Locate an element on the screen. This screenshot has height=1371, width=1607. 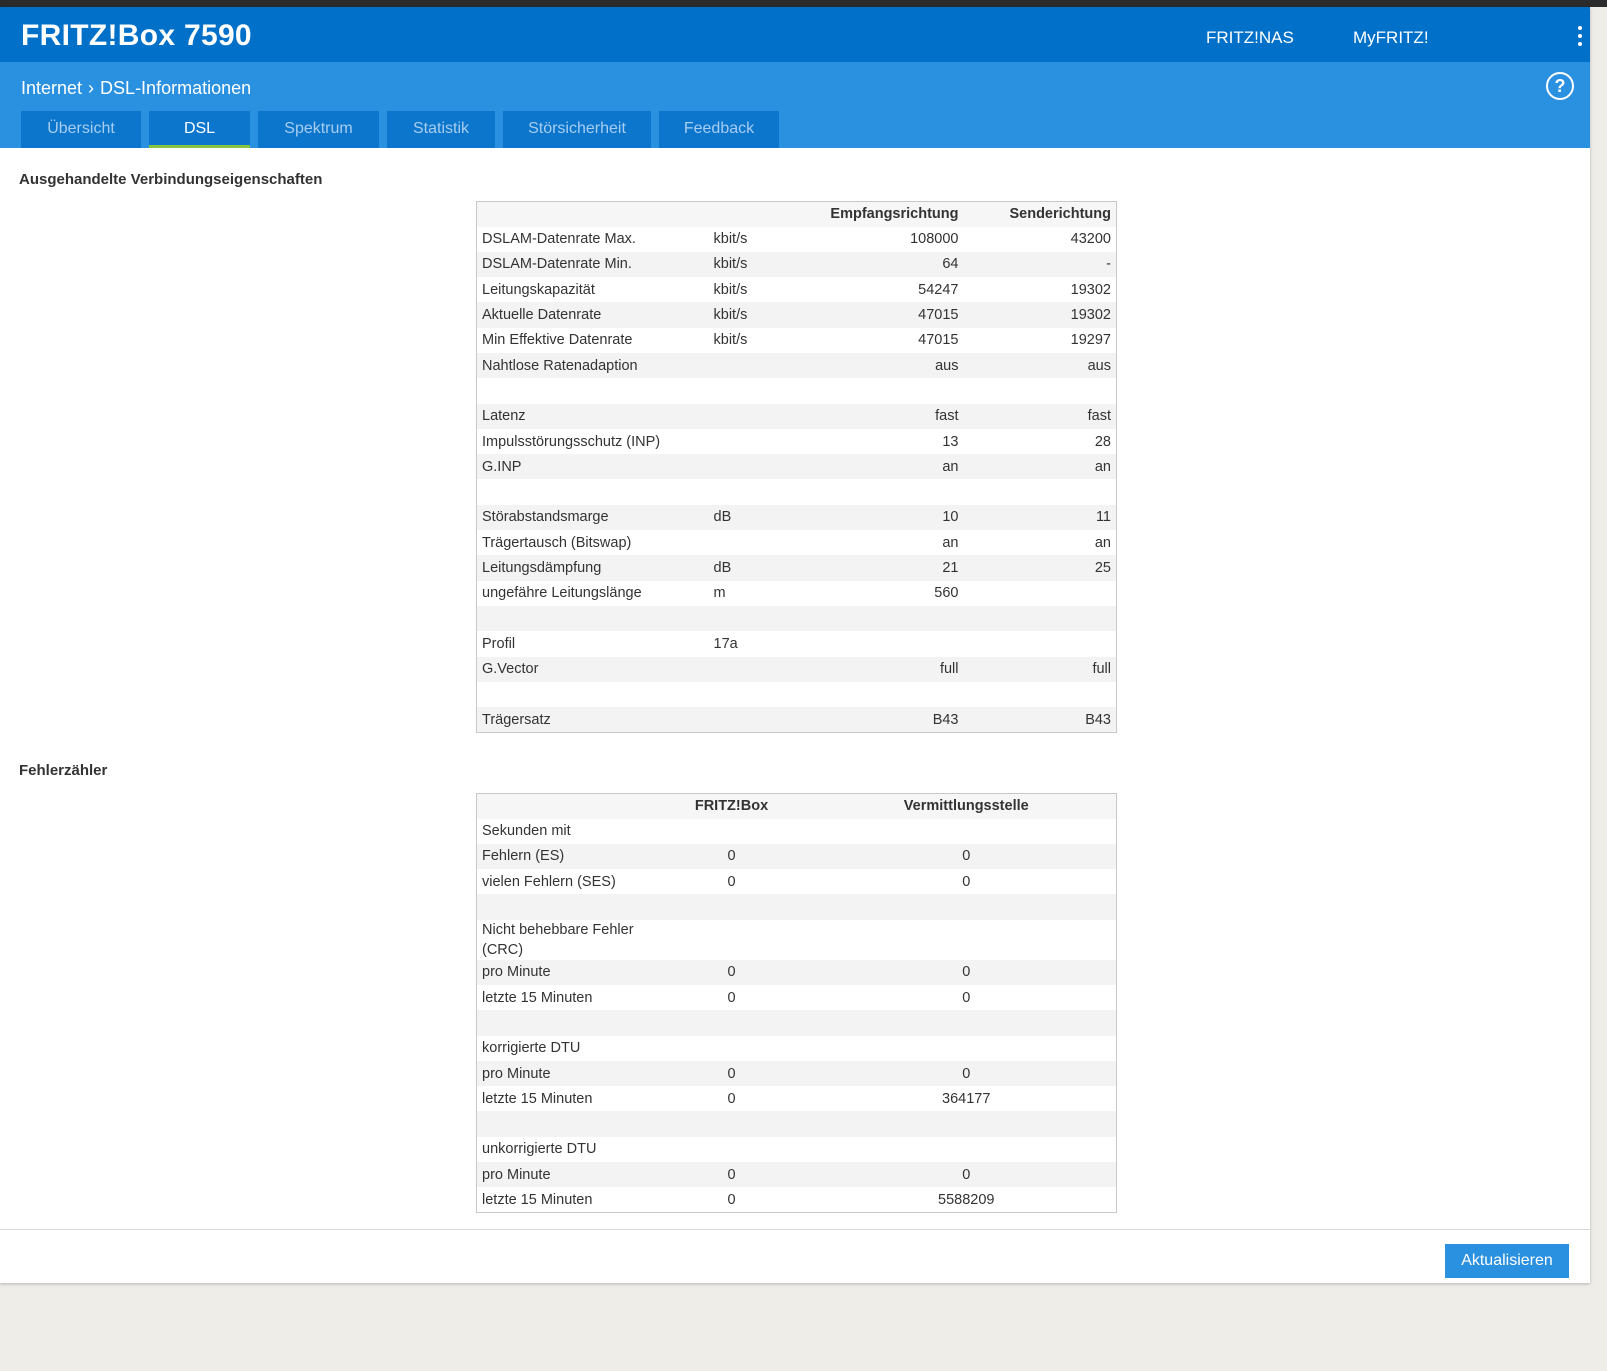
row-downstream: 21 is located at coordinates (887, 568).